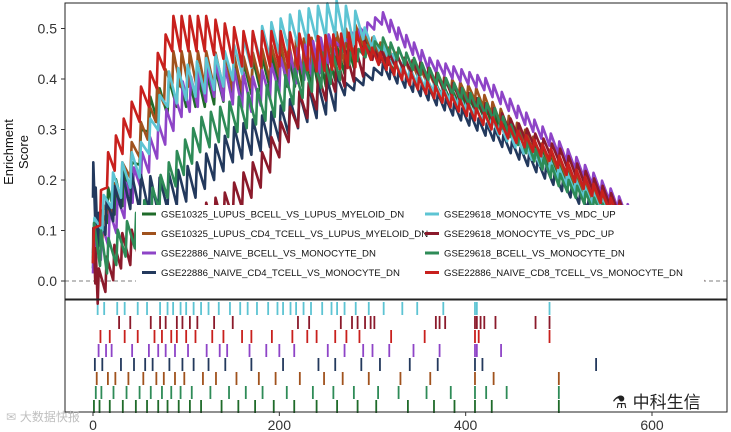 This screenshot has height=432, width=731. What do you see at coordinates (268, 254) in the screenshot?
I see `legend-label-3: GSE22886_NAIVE_BCELL_VS_MONOCYTE_DN` at bounding box center [268, 254].